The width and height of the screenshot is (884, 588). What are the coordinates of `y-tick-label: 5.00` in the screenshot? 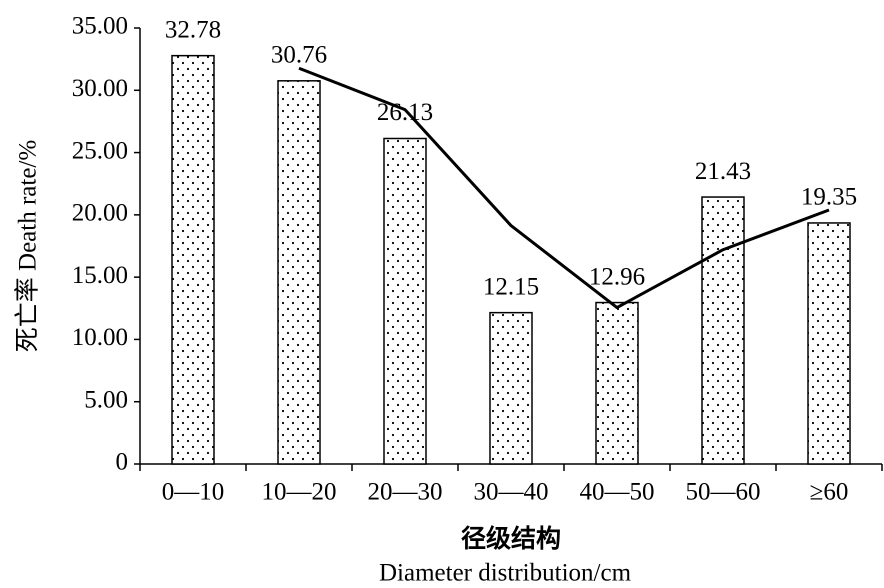 It's located at (106, 399).